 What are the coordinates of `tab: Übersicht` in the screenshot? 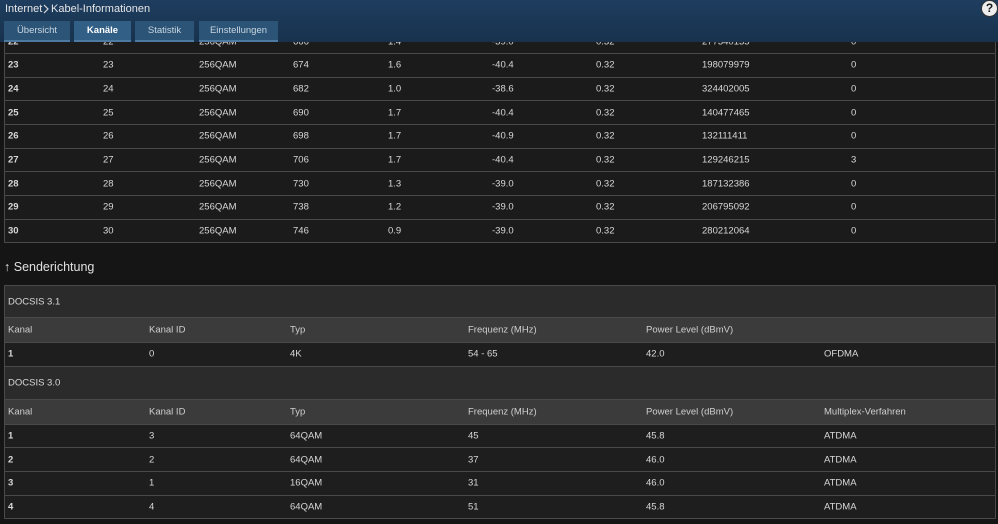 It's located at (37, 31).